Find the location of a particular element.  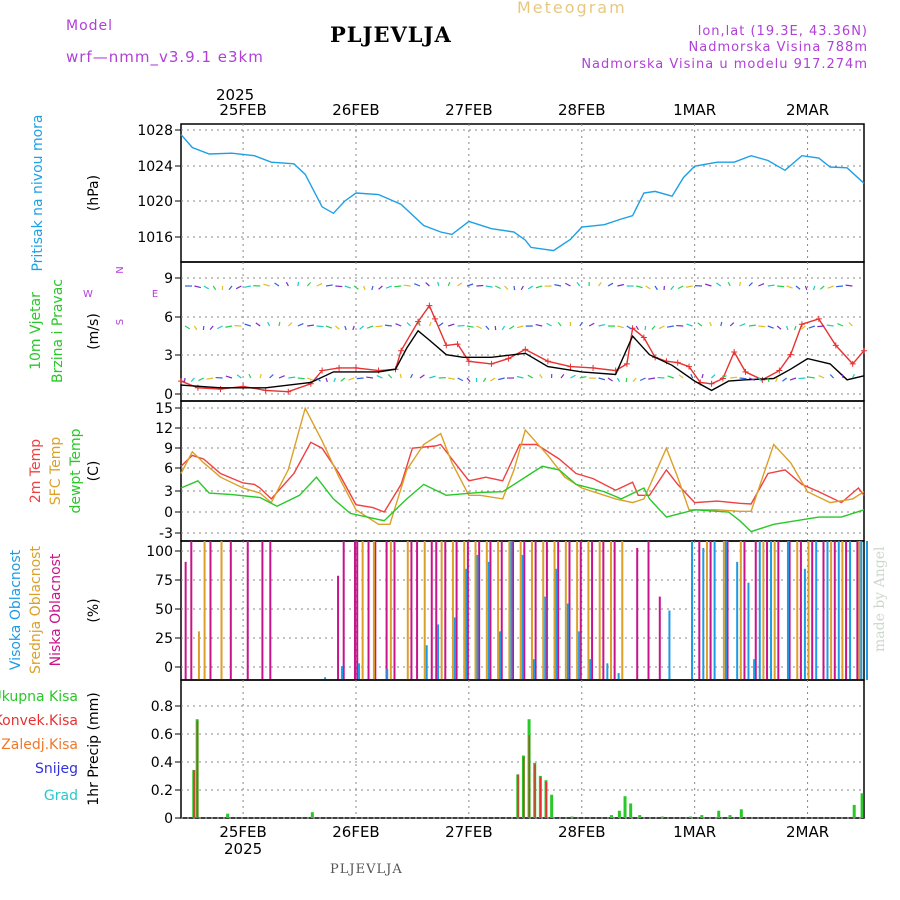

compass-s: S is located at coordinates (120, 322).